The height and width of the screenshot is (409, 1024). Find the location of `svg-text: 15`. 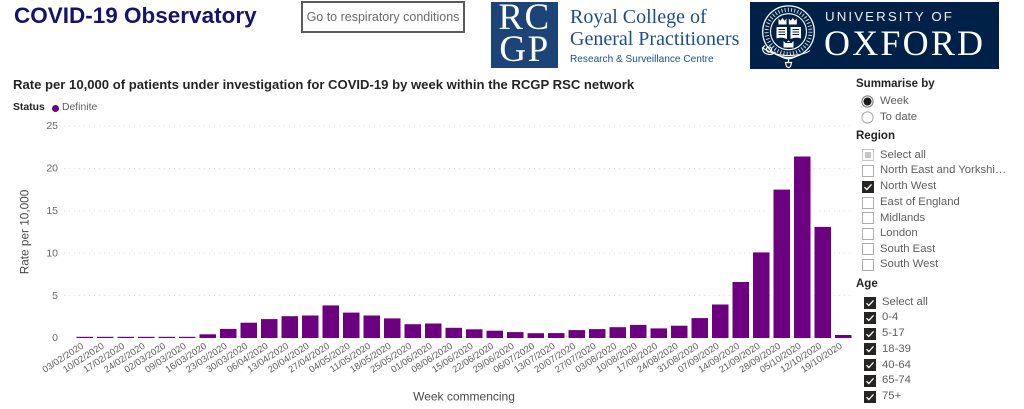

svg-text: 15 is located at coordinates (52, 211).